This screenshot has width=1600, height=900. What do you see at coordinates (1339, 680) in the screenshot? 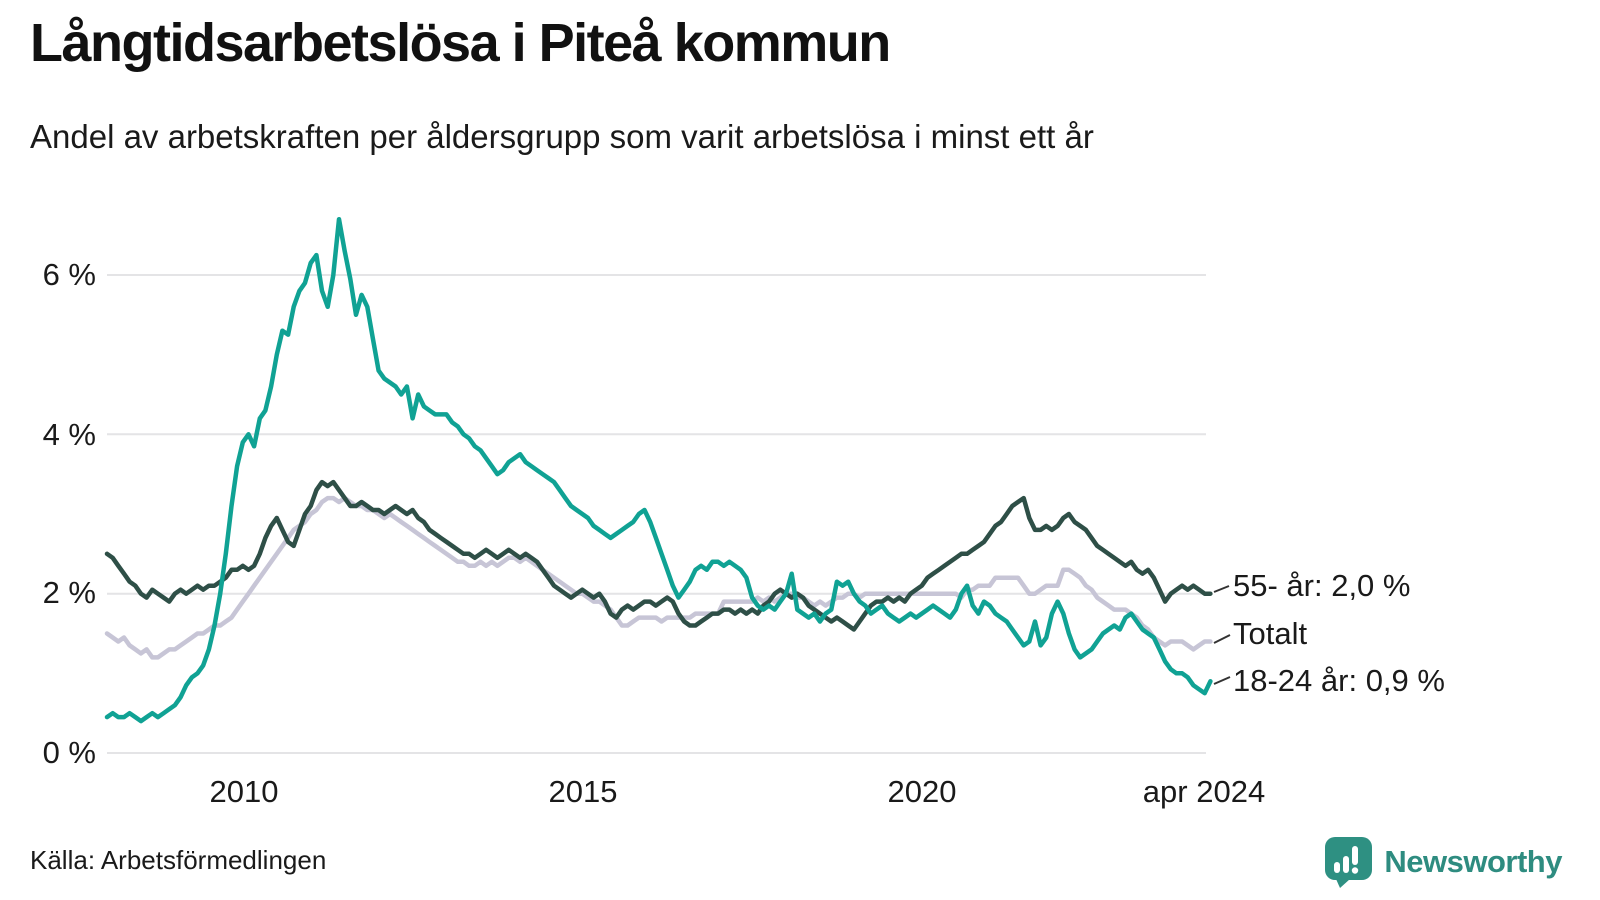
I see `series-label-18-24: 18-24 år: 0,9 %` at bounding box center [1339, 680].